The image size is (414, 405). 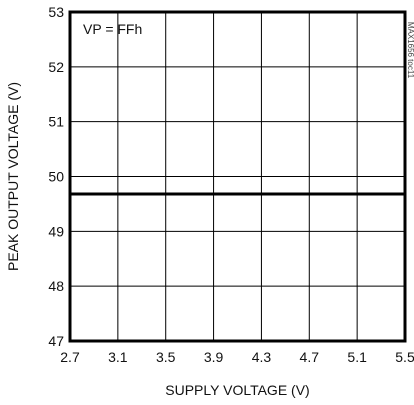 What do you see at coordinates (56, 341) in the screenshot?
I see `y-tick-label: 47` at bounding box center [56, 341].